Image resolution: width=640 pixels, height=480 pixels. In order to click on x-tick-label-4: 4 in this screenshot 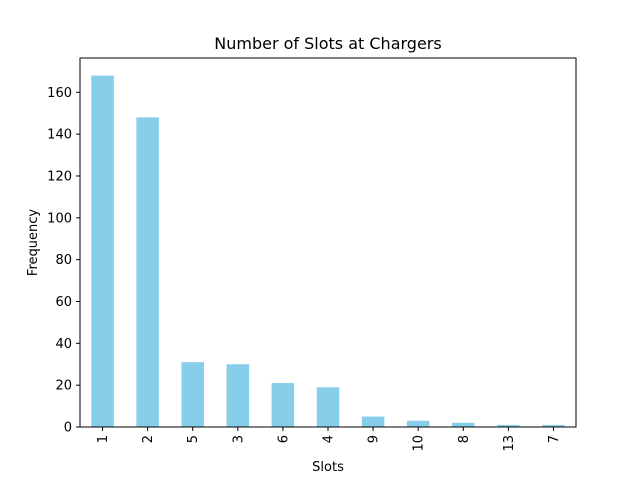, I will do `click(329, 439)`.